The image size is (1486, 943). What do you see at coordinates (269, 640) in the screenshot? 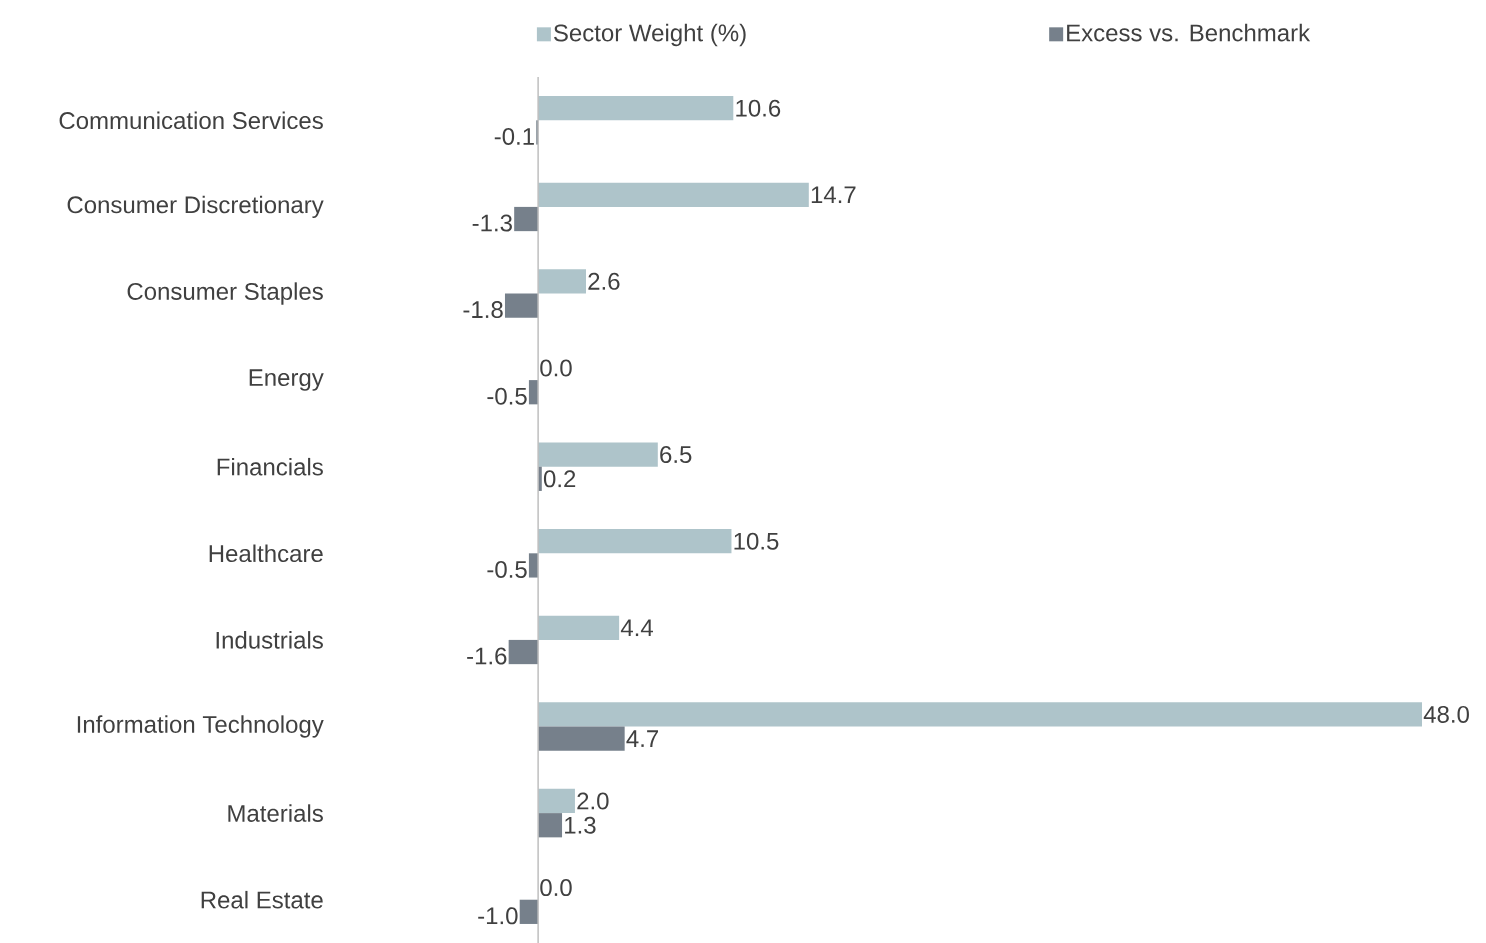
I see `y-tick-label: Industrials` at bounding box center [269, 640].